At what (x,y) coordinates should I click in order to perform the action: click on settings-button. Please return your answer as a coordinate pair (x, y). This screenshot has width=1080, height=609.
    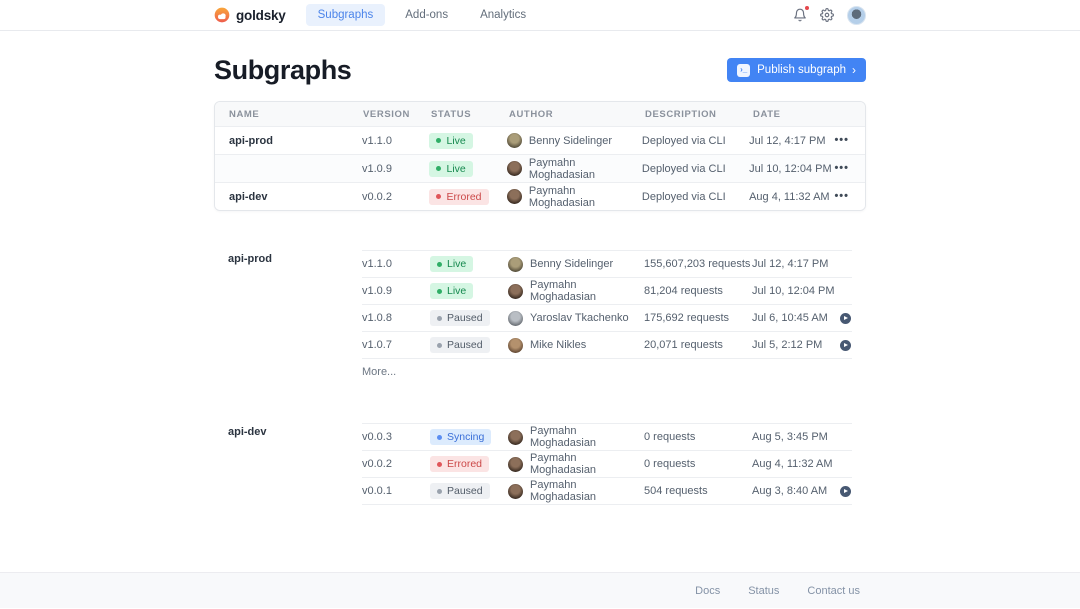
    Looking at the image, I should click on (827, 15).